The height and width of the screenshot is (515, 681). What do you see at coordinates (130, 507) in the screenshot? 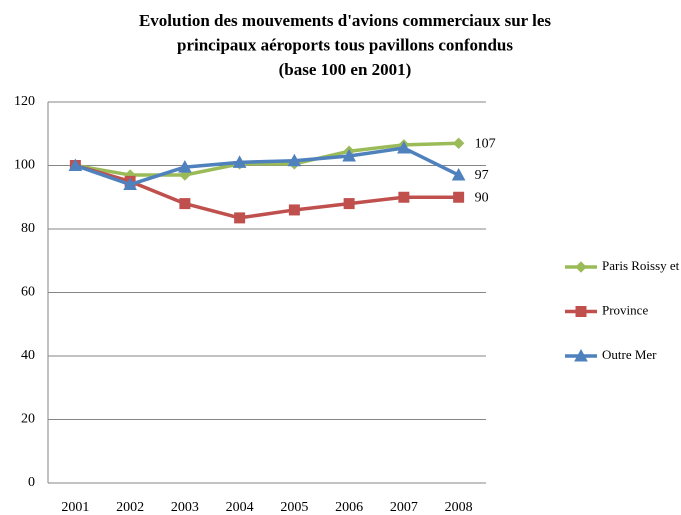
I see `x-tick-label: 2002` at bounding box center [130, 507].